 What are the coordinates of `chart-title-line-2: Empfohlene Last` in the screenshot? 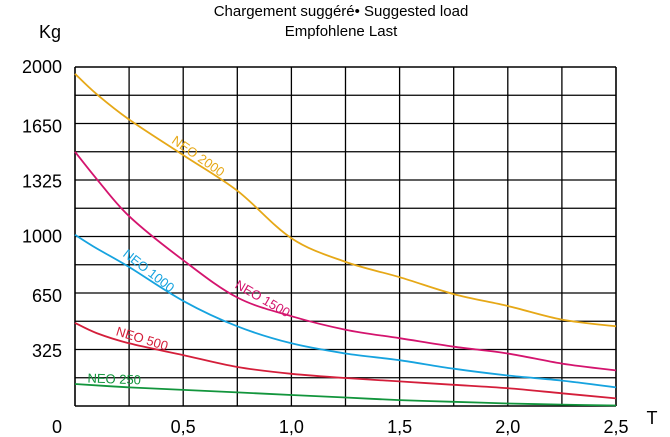 It's located at (341, 31).